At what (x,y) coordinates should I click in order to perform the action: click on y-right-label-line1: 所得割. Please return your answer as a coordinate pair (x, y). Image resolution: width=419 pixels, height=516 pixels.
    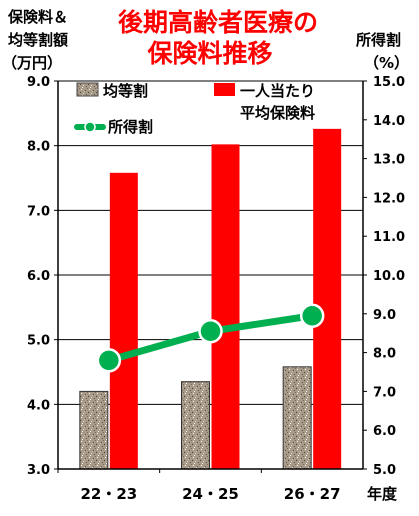
    Looking at the image, I should click on (378, 40).